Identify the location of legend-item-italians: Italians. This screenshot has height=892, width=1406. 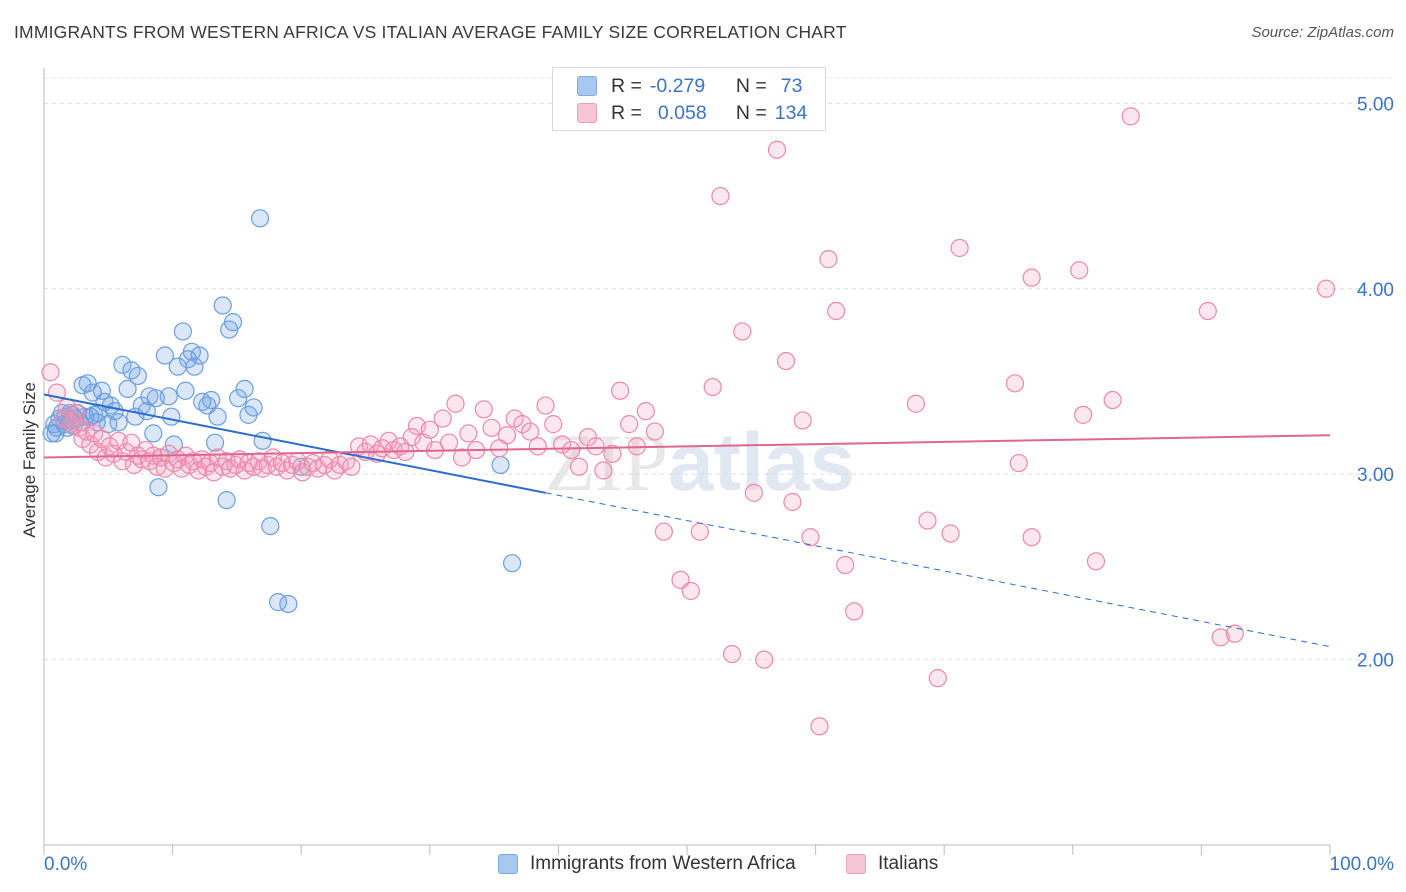
(892, 864).